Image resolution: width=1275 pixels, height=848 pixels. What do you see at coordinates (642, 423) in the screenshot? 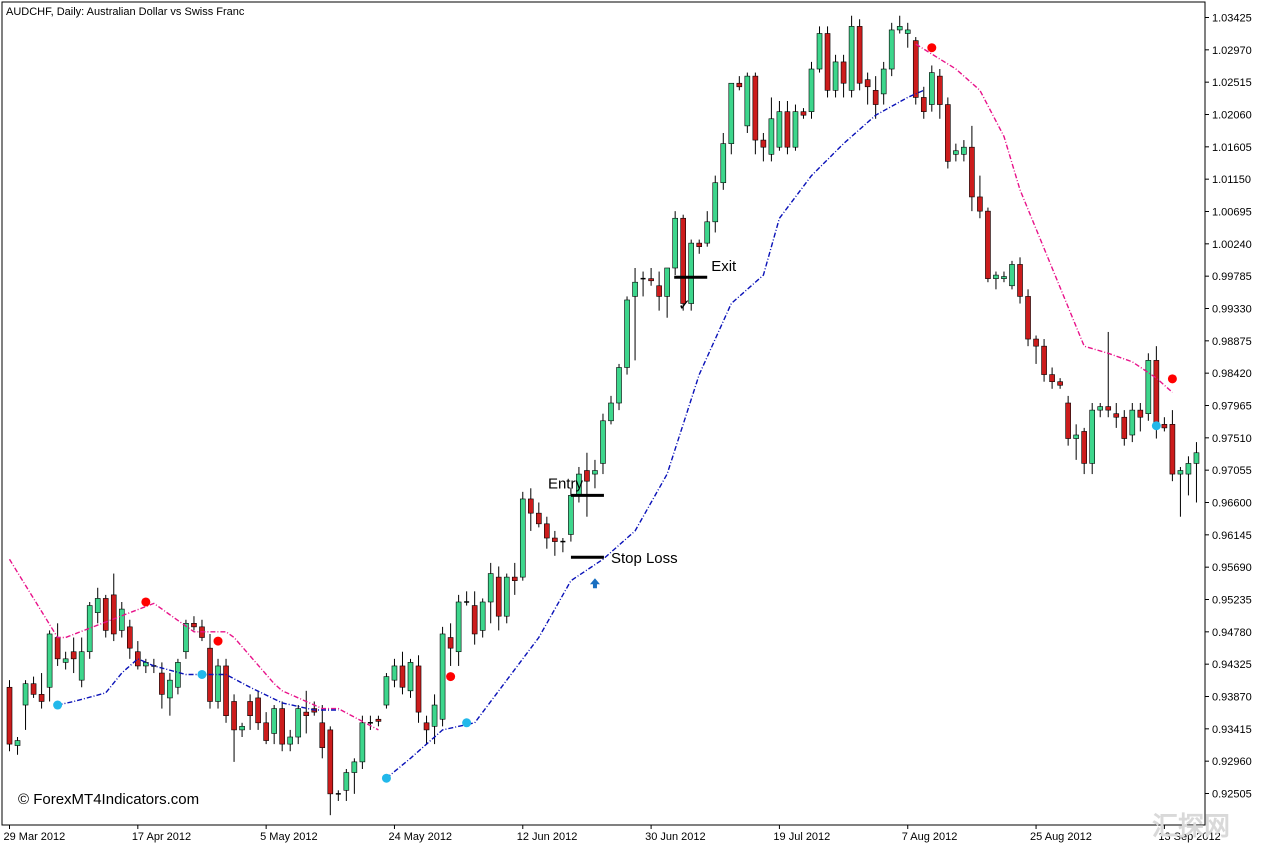
I see `annotation-layer: Entry Stop Loss Exit ✓` at bounding box center [642, 423].